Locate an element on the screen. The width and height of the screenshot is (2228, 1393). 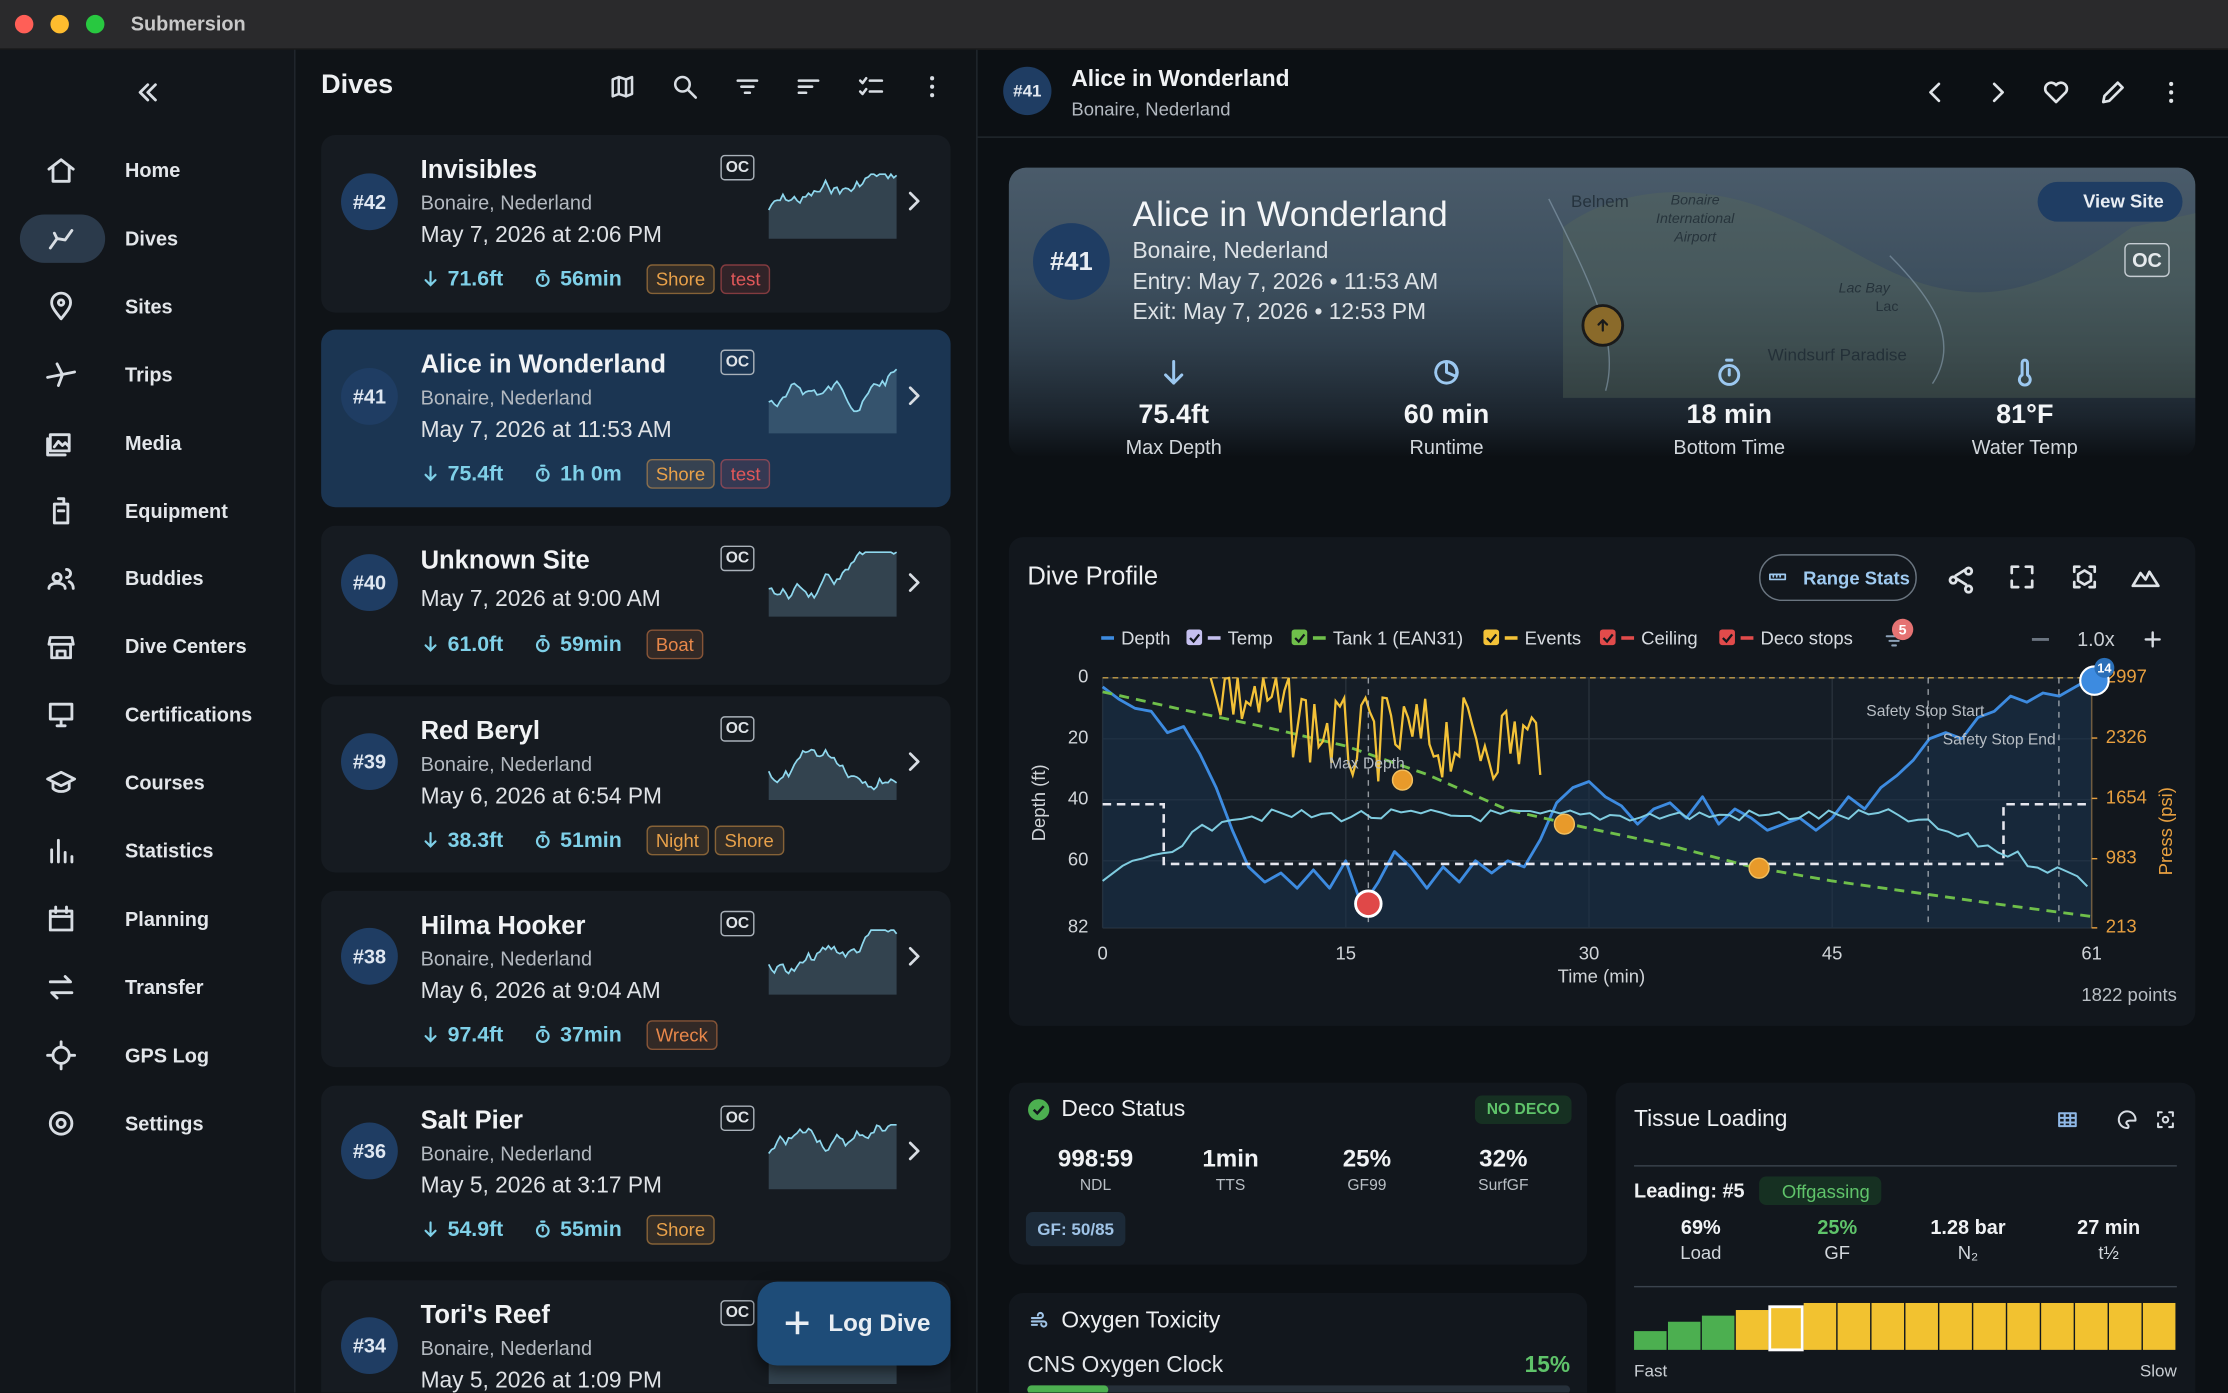
log-dive-button: Log Dive is located at coordinates (854, 1323).